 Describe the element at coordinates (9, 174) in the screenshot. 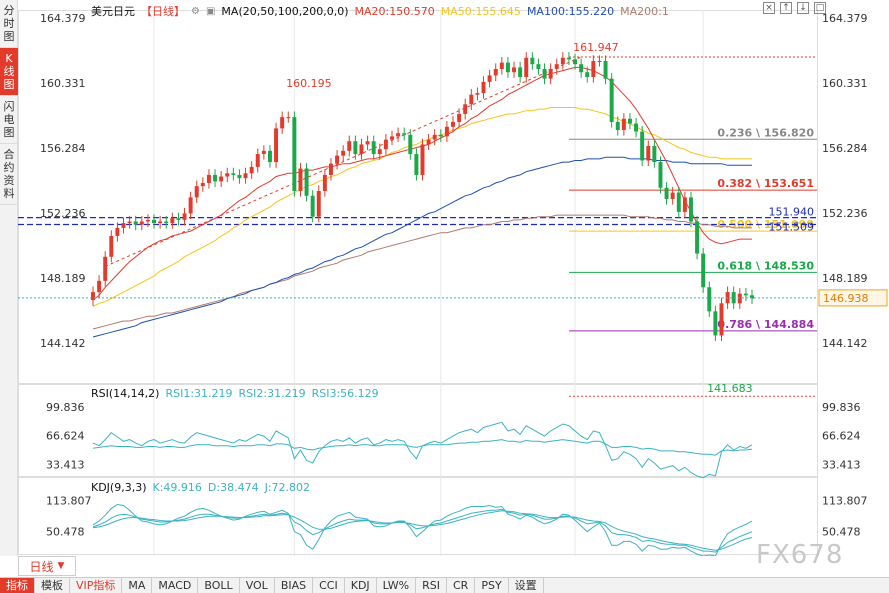

I see `tab-contract-info: 合约资料` at that location.